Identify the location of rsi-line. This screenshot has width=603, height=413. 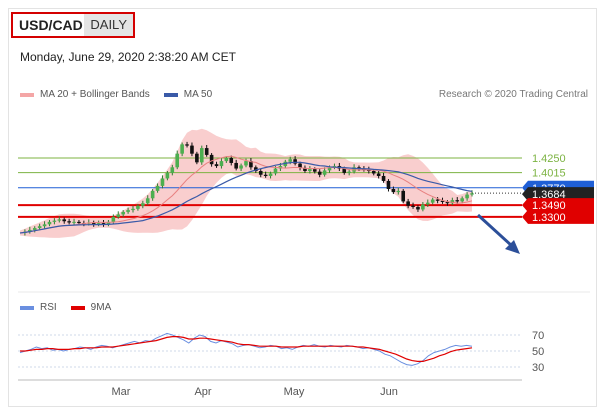
(246, 349).